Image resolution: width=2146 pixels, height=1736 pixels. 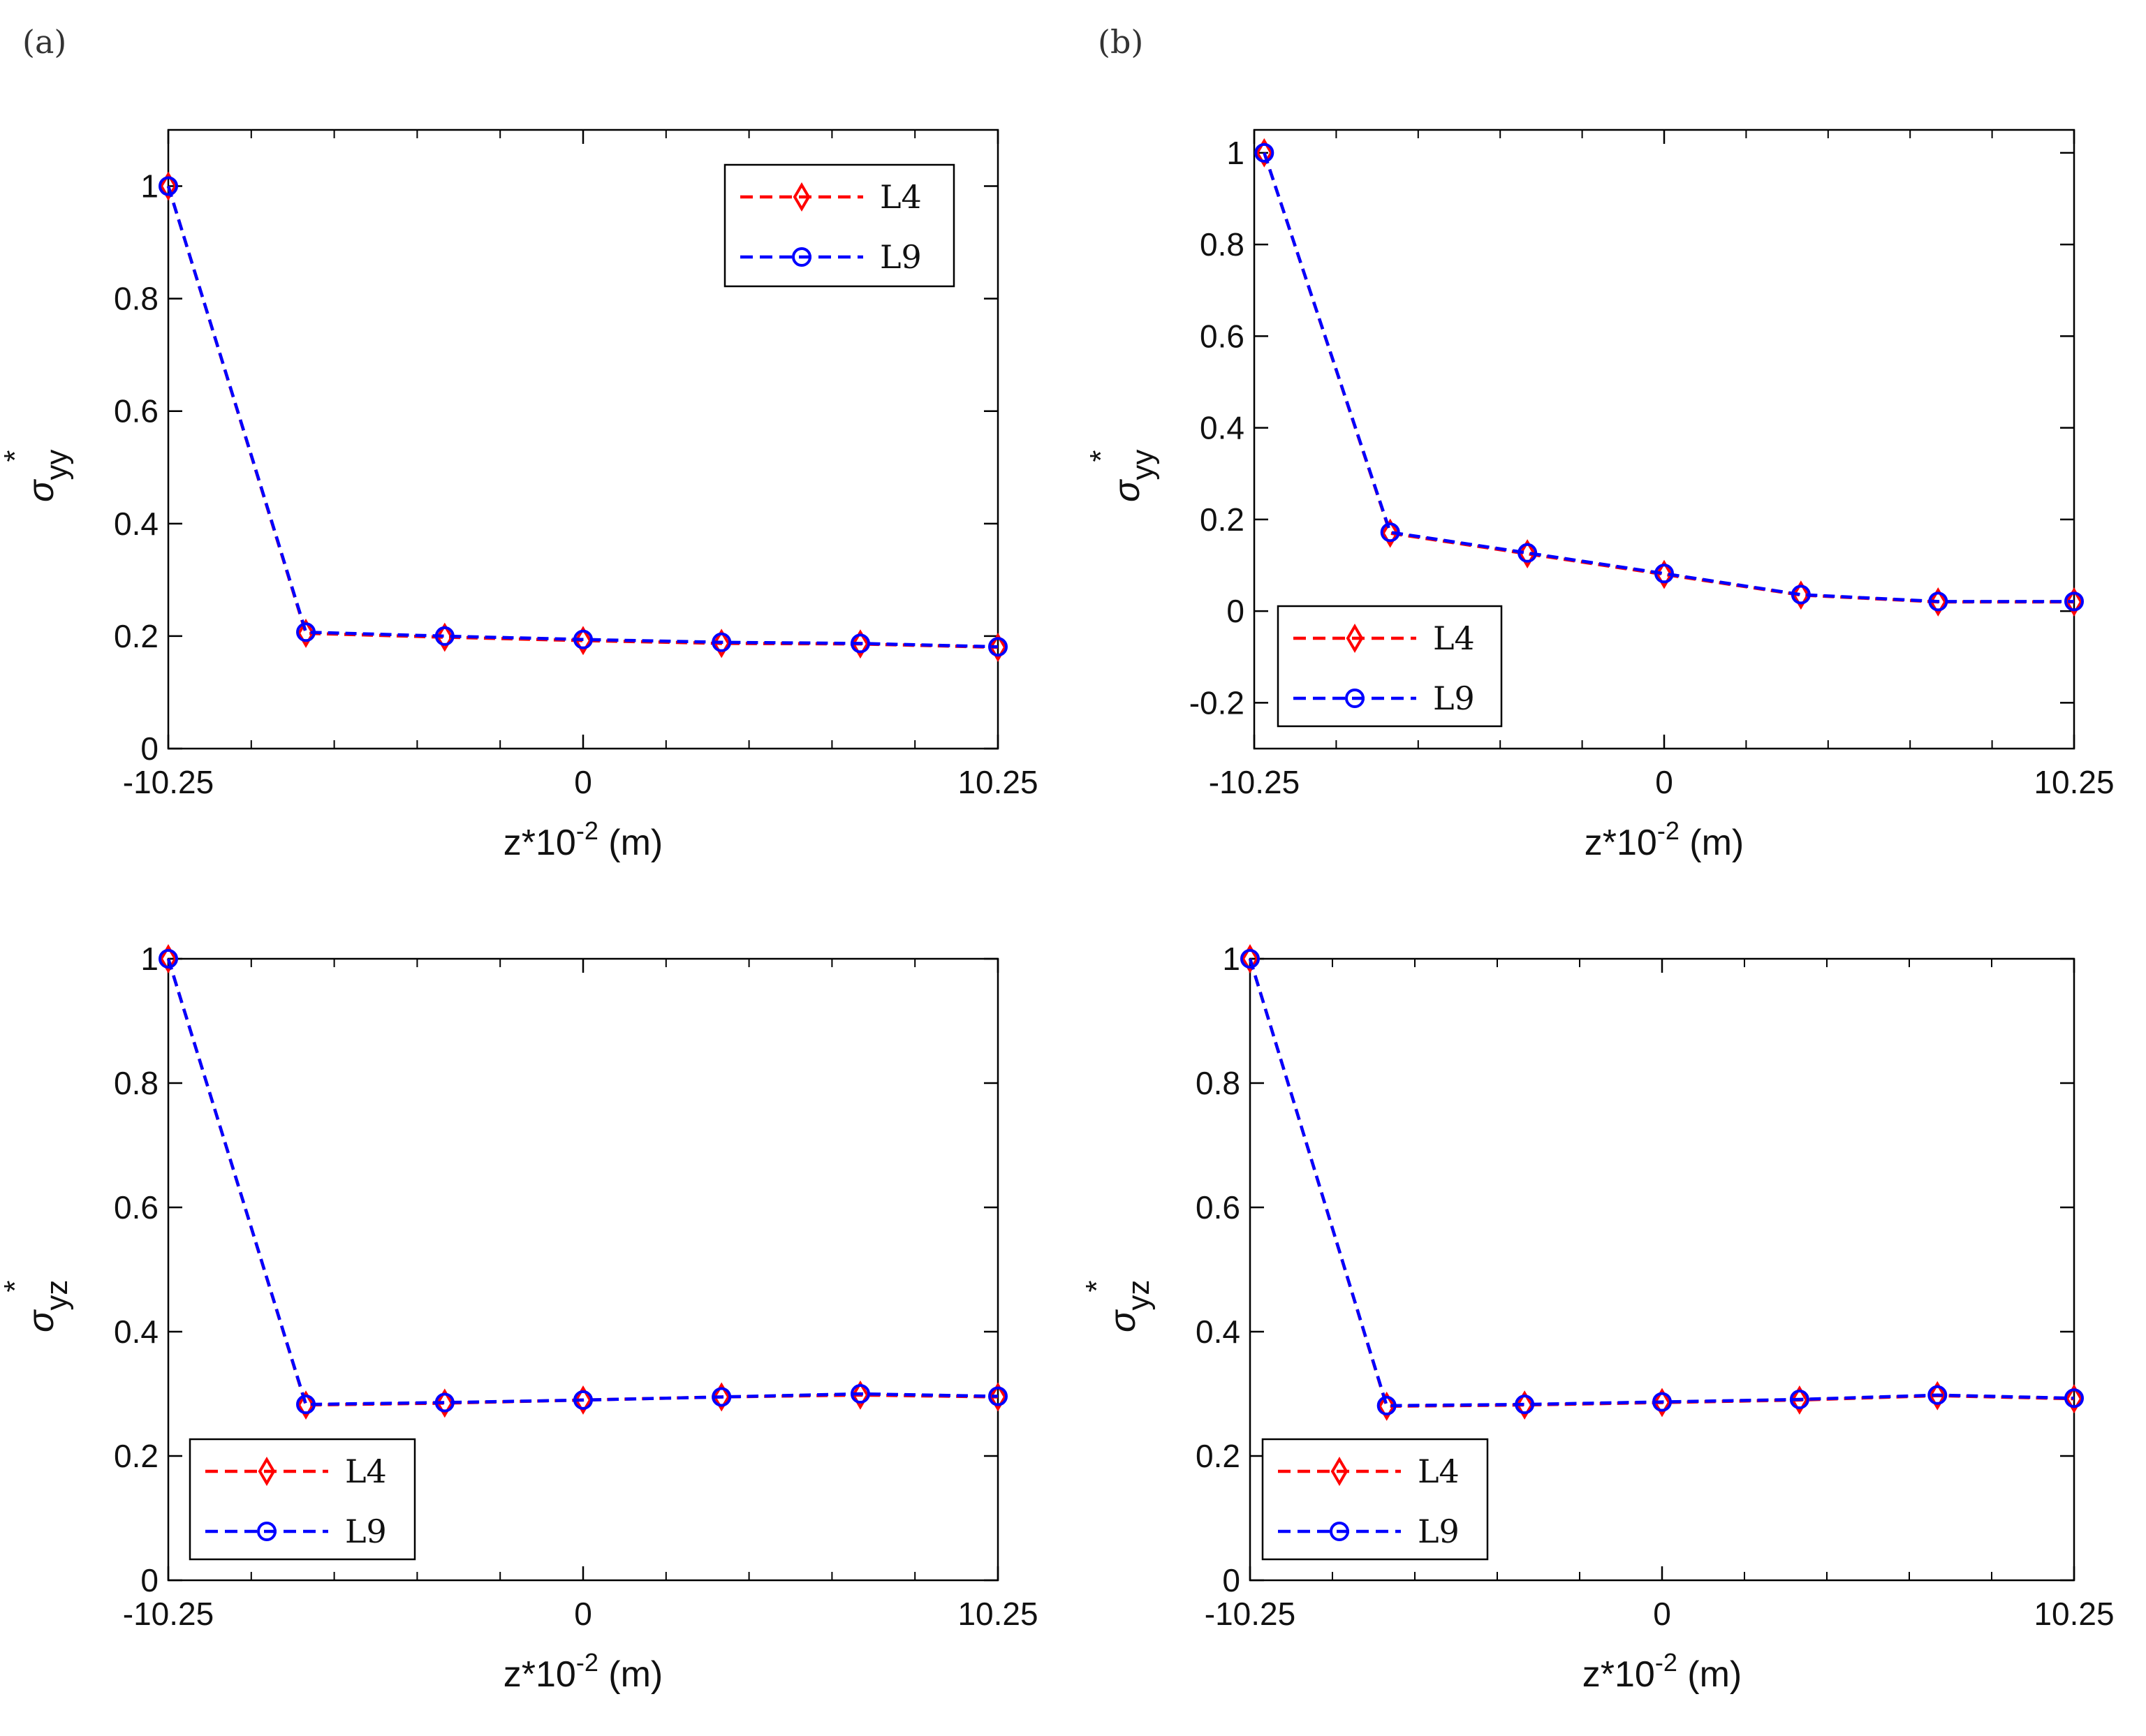 I want to click on y-axis-label-subscript: yy, so click(x=1143, y=465).